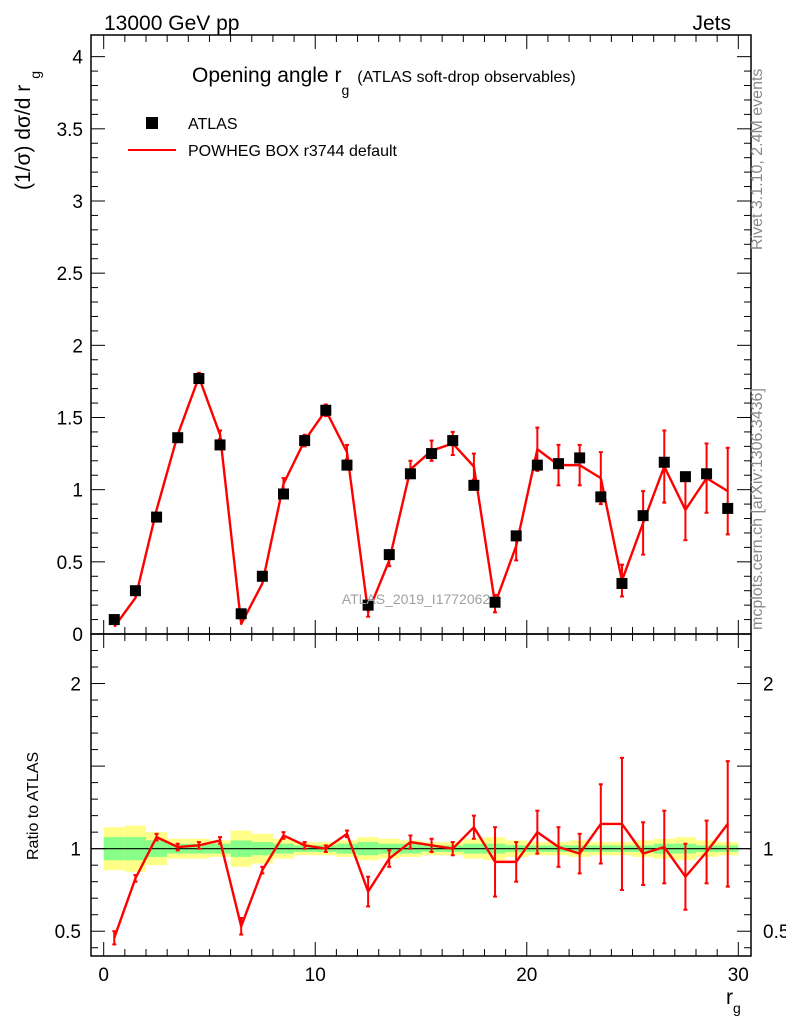  What do you see at coordinates (103, 975) in the screenshot?
I see `x-tick-label: 0` at bounding box center [103, 975].